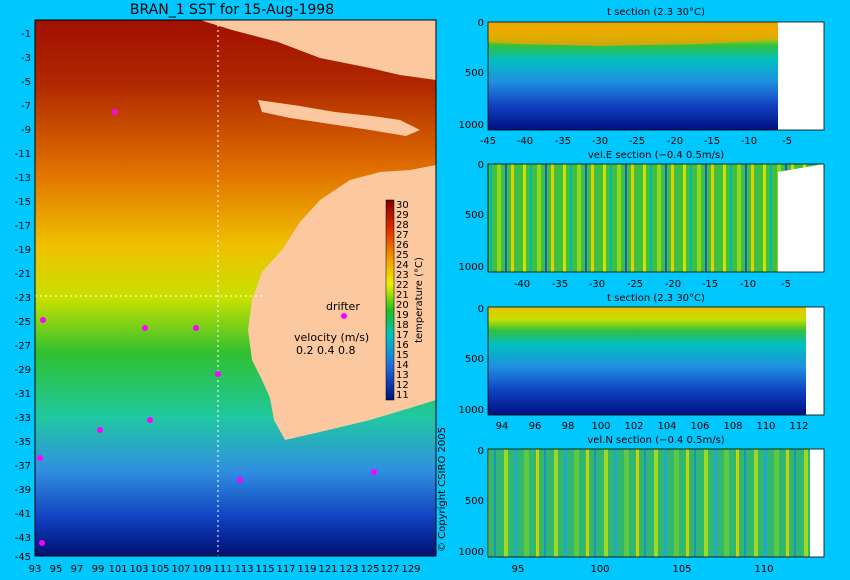 Image resolution: width=850 pixels, height=580 pixels. I want to click on colorbar-tick: 22, so click(402, 285).